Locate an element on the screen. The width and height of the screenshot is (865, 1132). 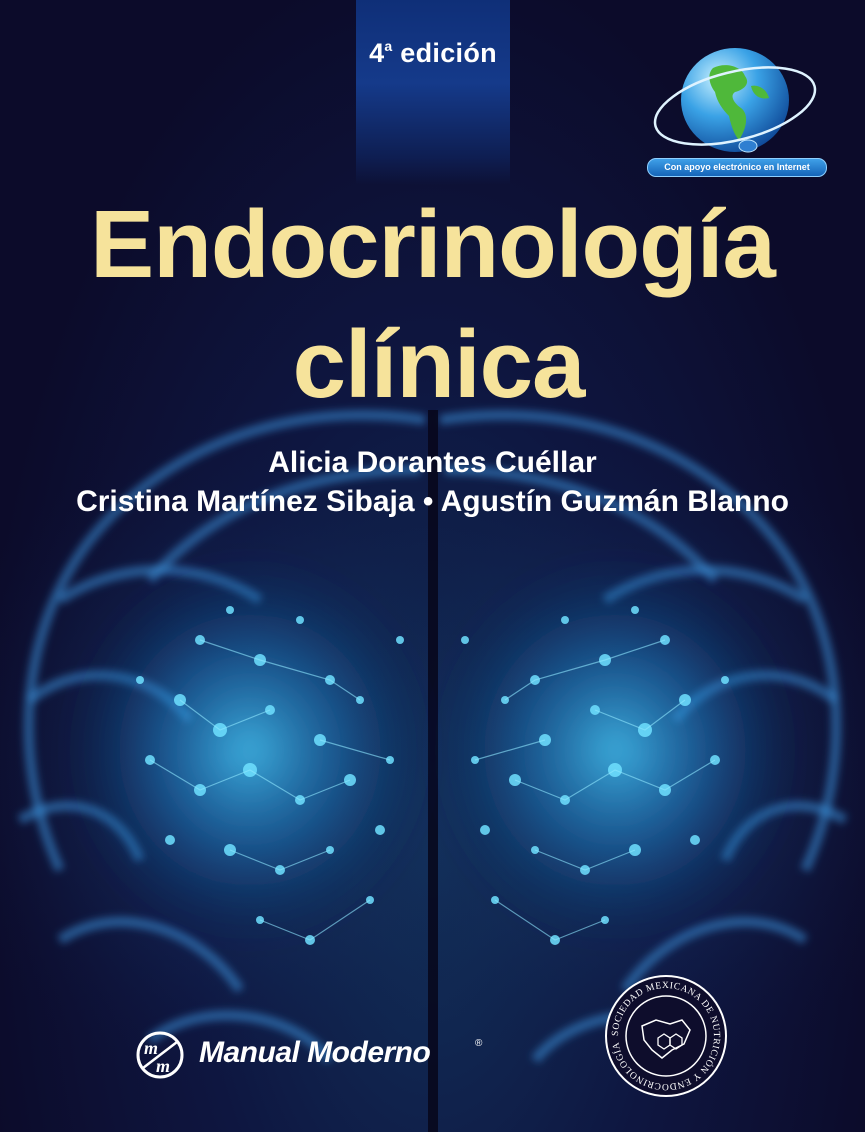
book-title-line1: Endocrinología is located at coordinates (433, 244).